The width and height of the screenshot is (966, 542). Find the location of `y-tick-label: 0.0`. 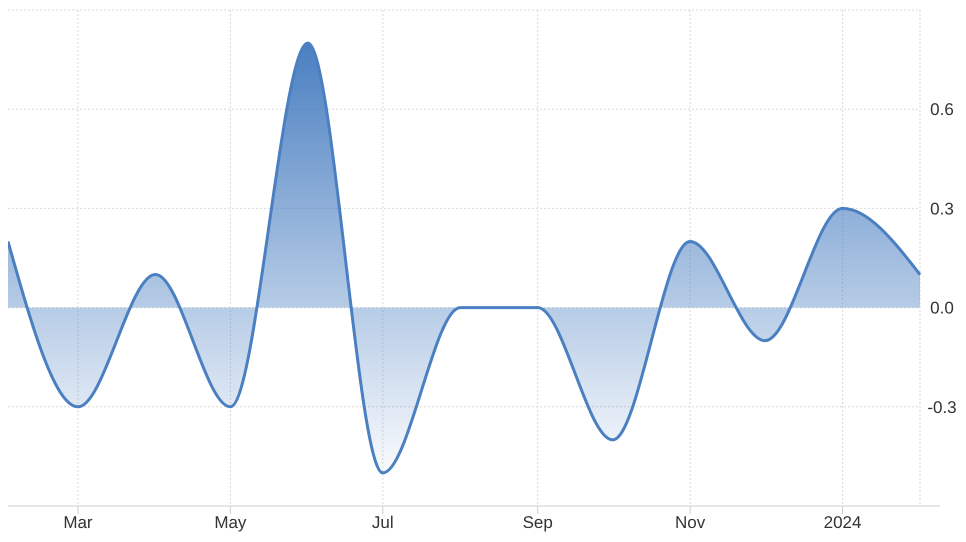

y-tick-label: 0.0 is located at coordinates (942, 308).